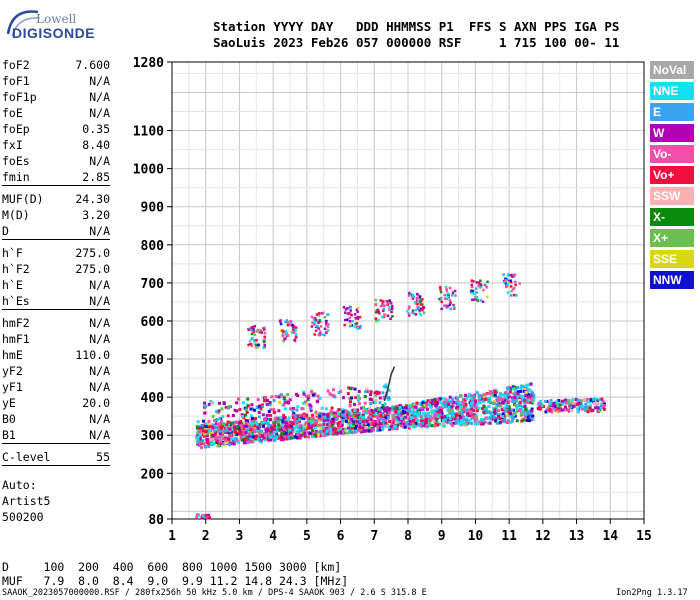 The image size is (700, 600). I want to click on y-tick-label: 500, so click(153, 360).